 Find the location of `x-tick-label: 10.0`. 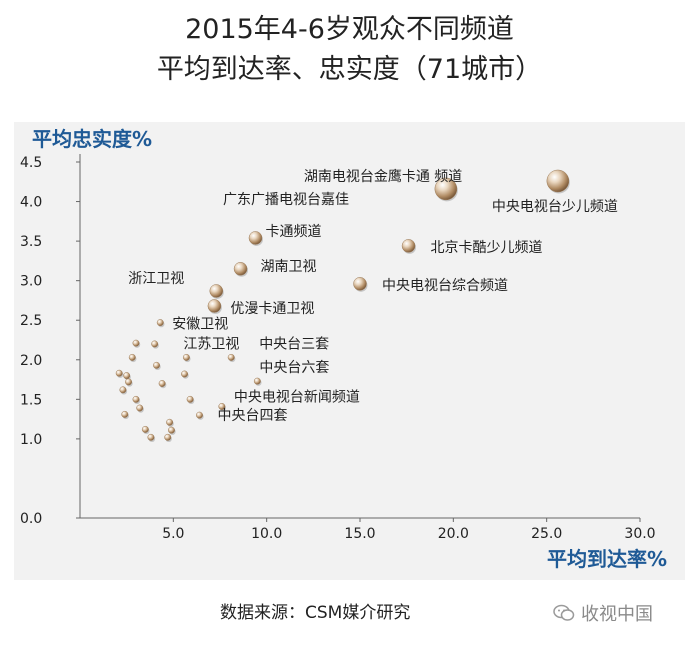

x-tick-label: 10.0 is located at coordinates (266, 534).